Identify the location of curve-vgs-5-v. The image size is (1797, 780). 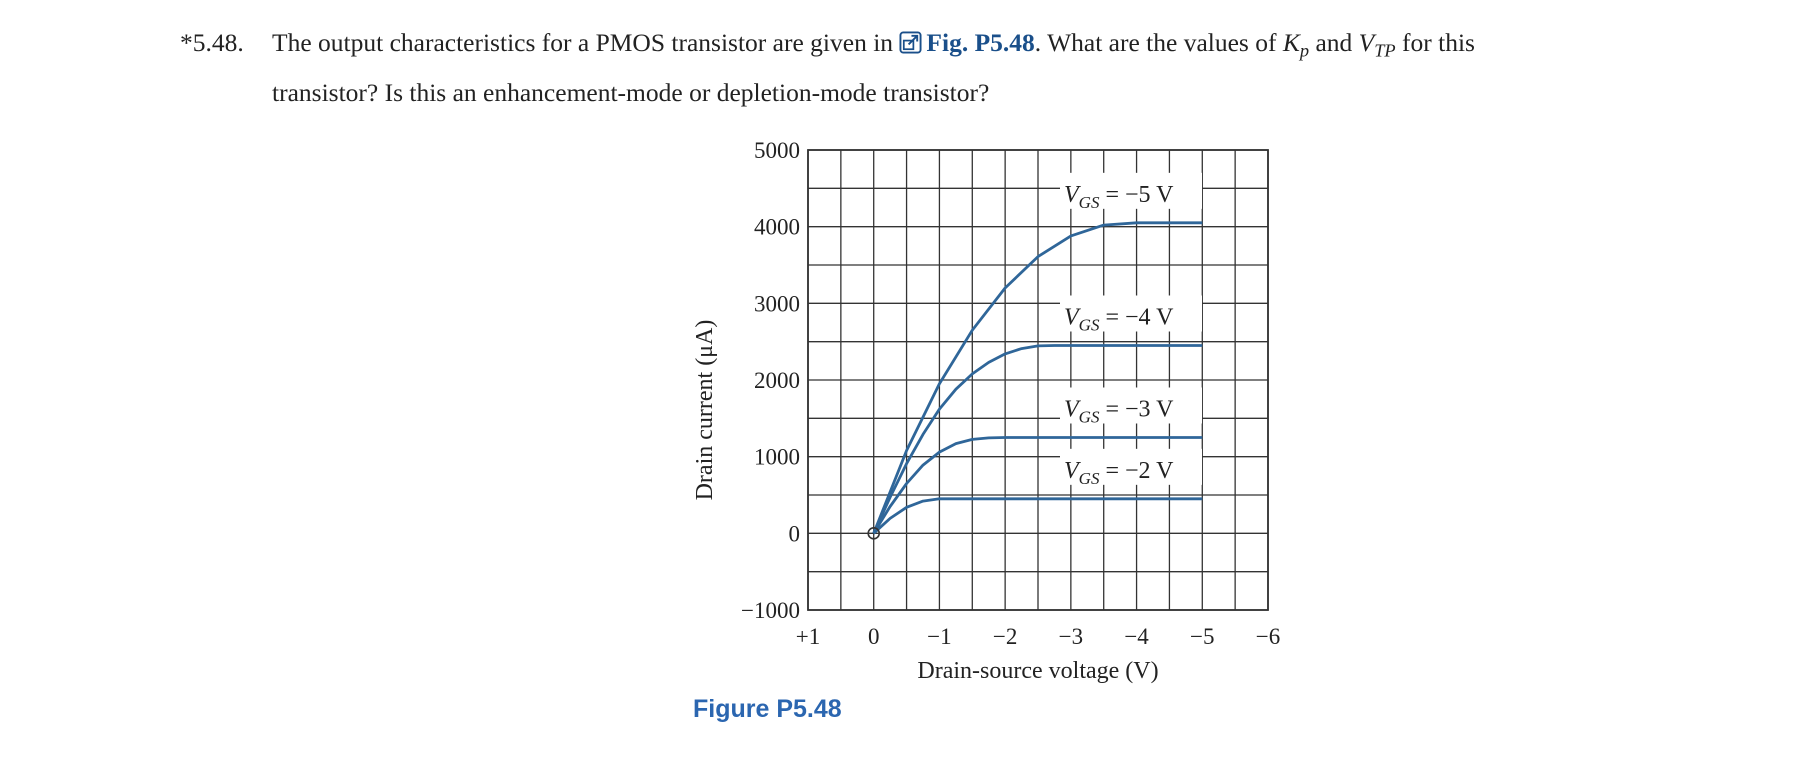
(1037, 377).